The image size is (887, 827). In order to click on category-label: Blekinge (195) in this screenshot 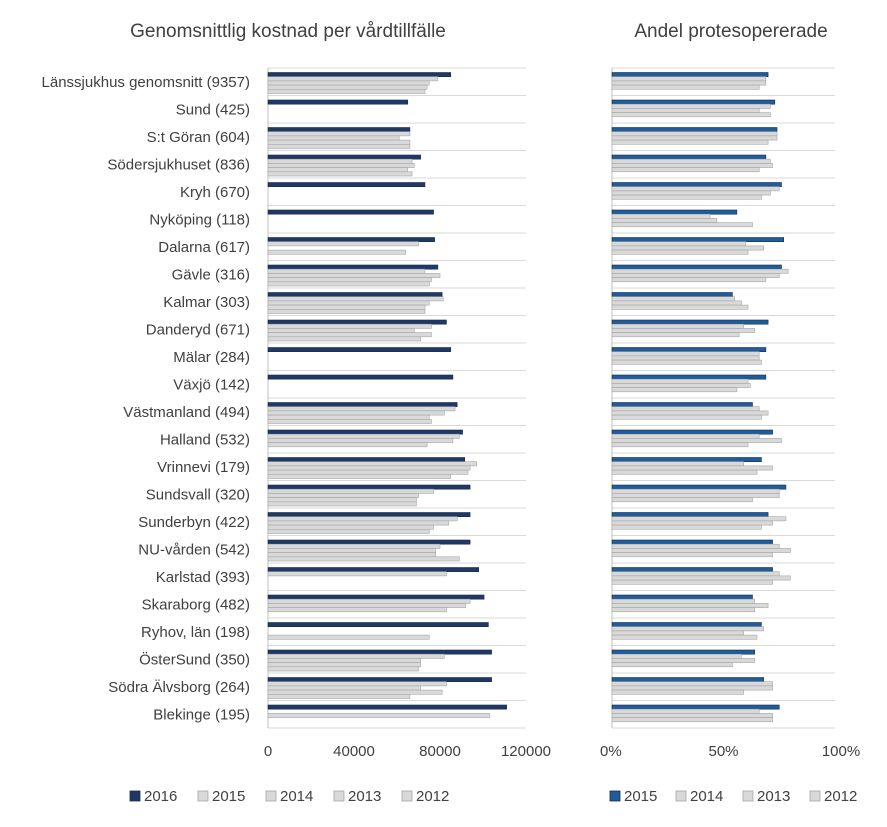, I will do `click(201, 714)`.